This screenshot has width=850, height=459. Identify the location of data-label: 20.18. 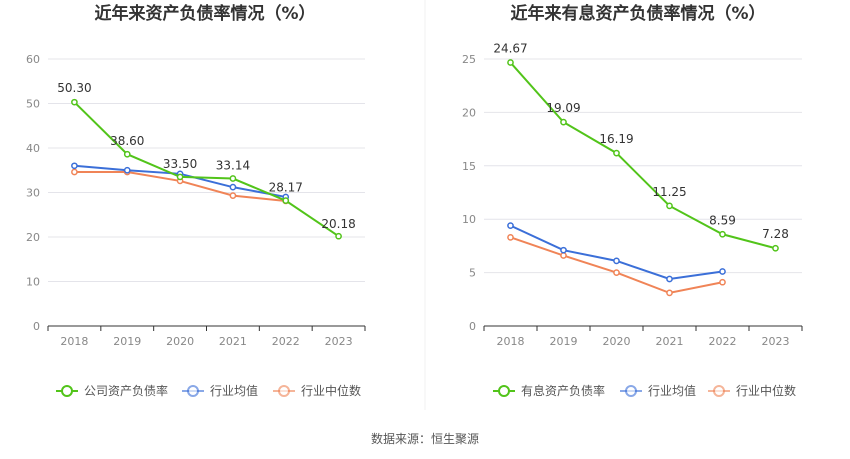
(338, 224).